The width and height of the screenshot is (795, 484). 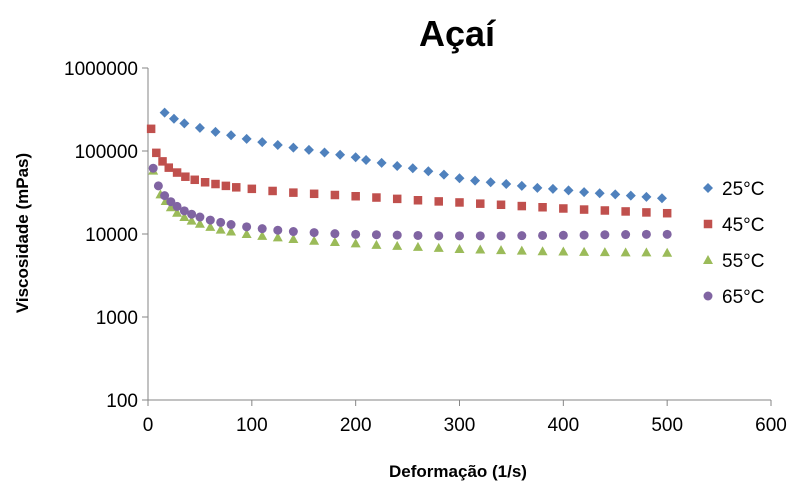 What do you see at coordinates (667, 425) in the screenshot?
I see `x-tick-label: 500` at bounding box center [667, 425].